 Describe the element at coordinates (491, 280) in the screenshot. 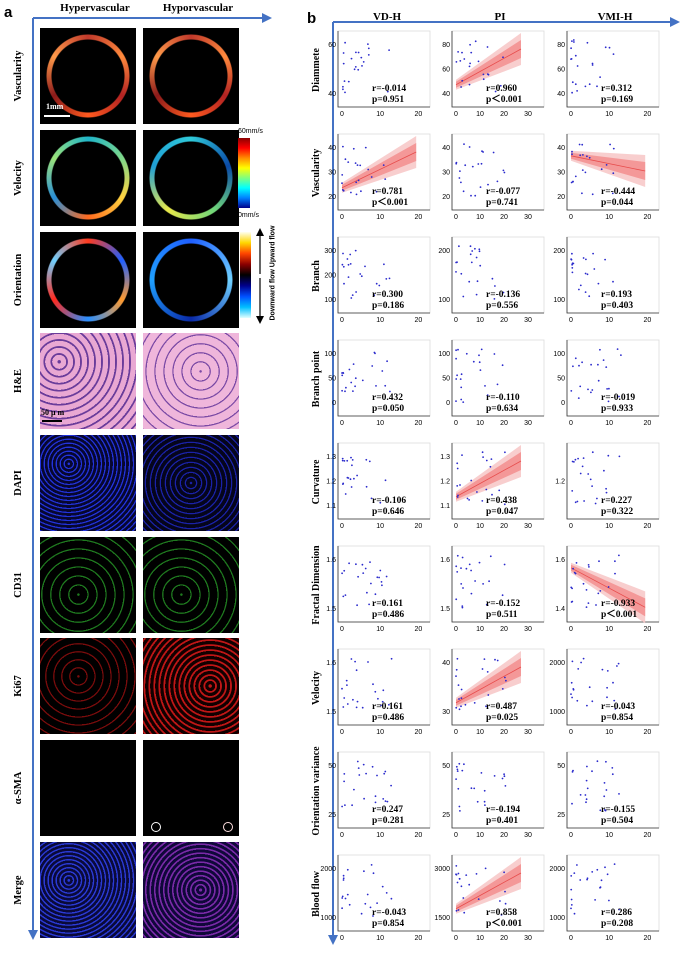

I see `scatter-plot: 100 200 0 10 20 30` at that location.